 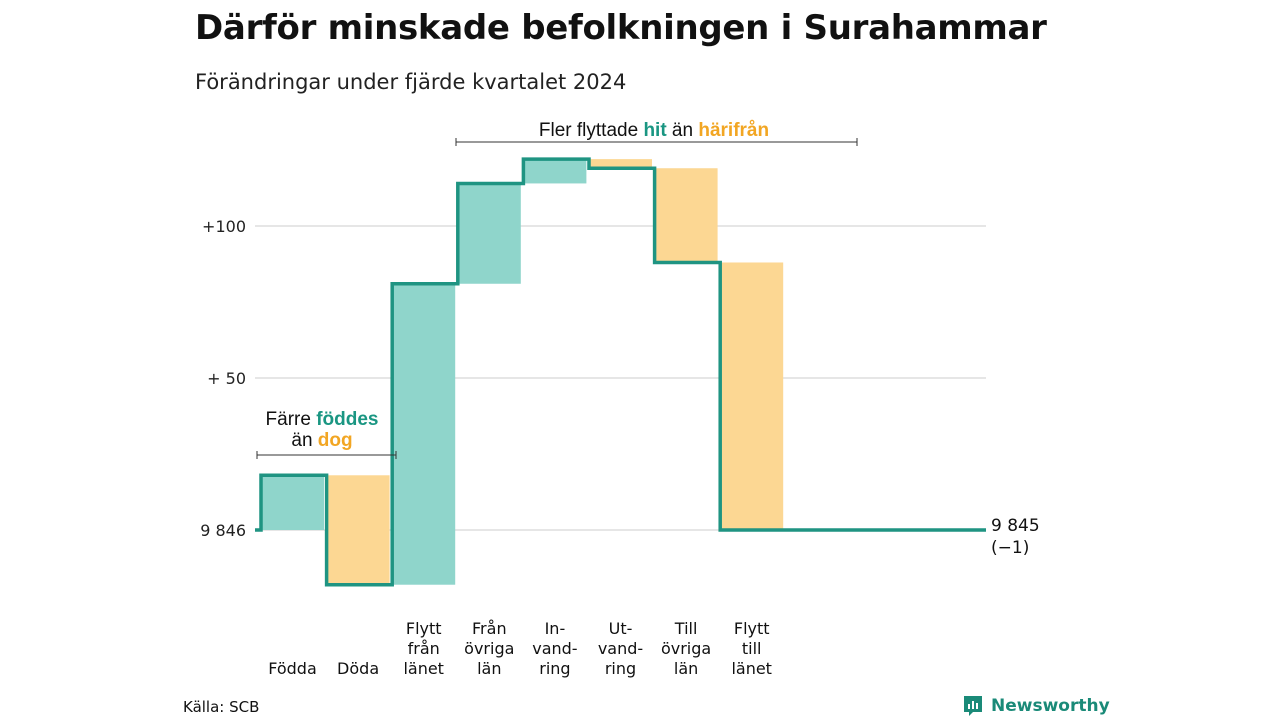 What do you see at coordinates (221, 707) in the screenshot?
I see `source-note: Källa: SCB` at bounding box center [221, 707].